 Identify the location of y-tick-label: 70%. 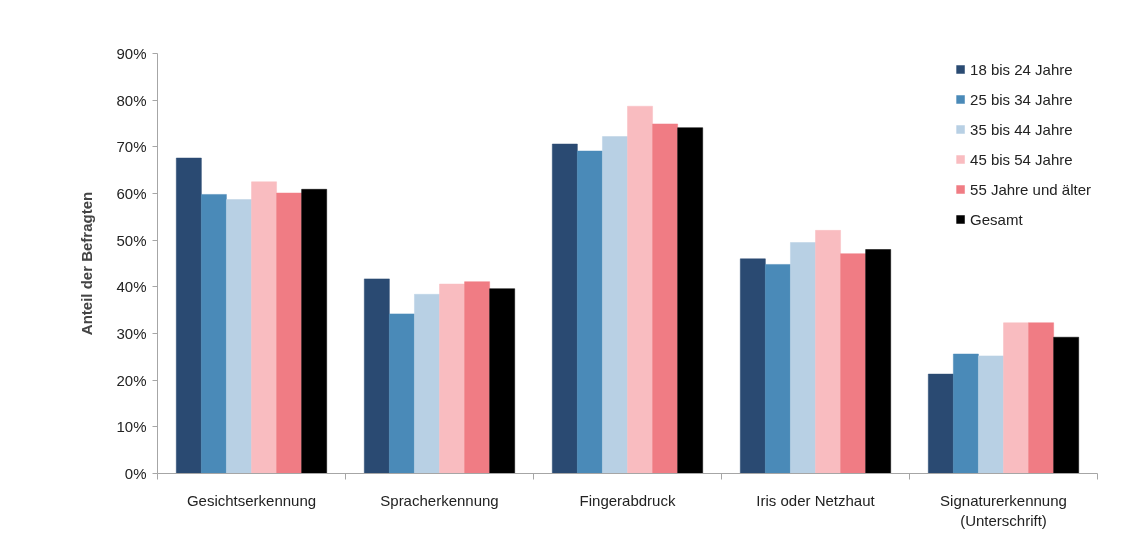
(131, 147).